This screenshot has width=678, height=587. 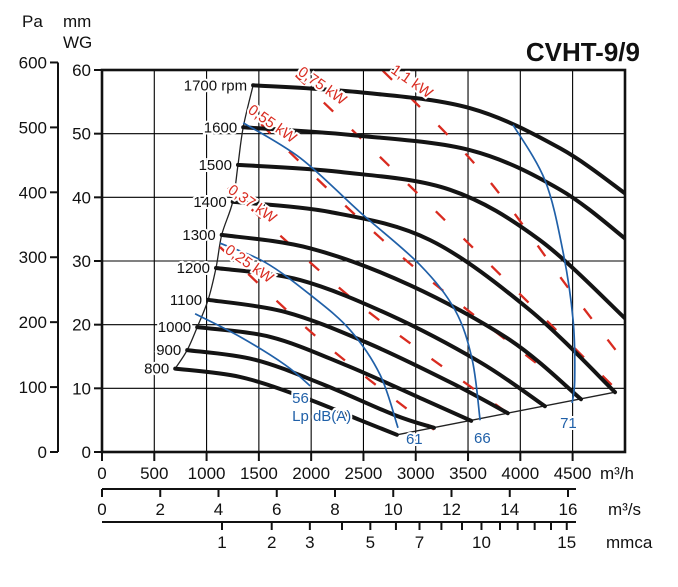 What do you see at coordinates (568, 509) in the screenshot?
I see `m3s-tick-label: 16` at bounding box center [568, 509].